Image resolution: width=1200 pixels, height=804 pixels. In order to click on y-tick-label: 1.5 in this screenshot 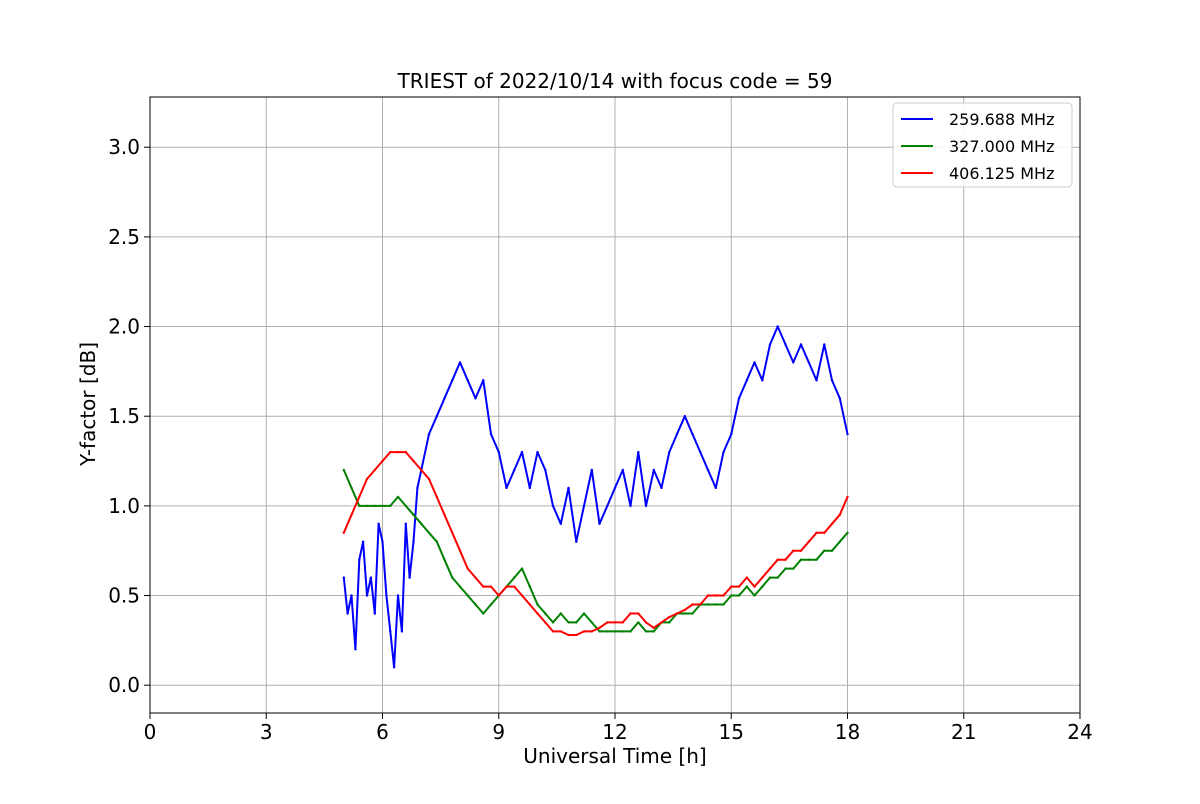, I will do `click(124, 416)`.